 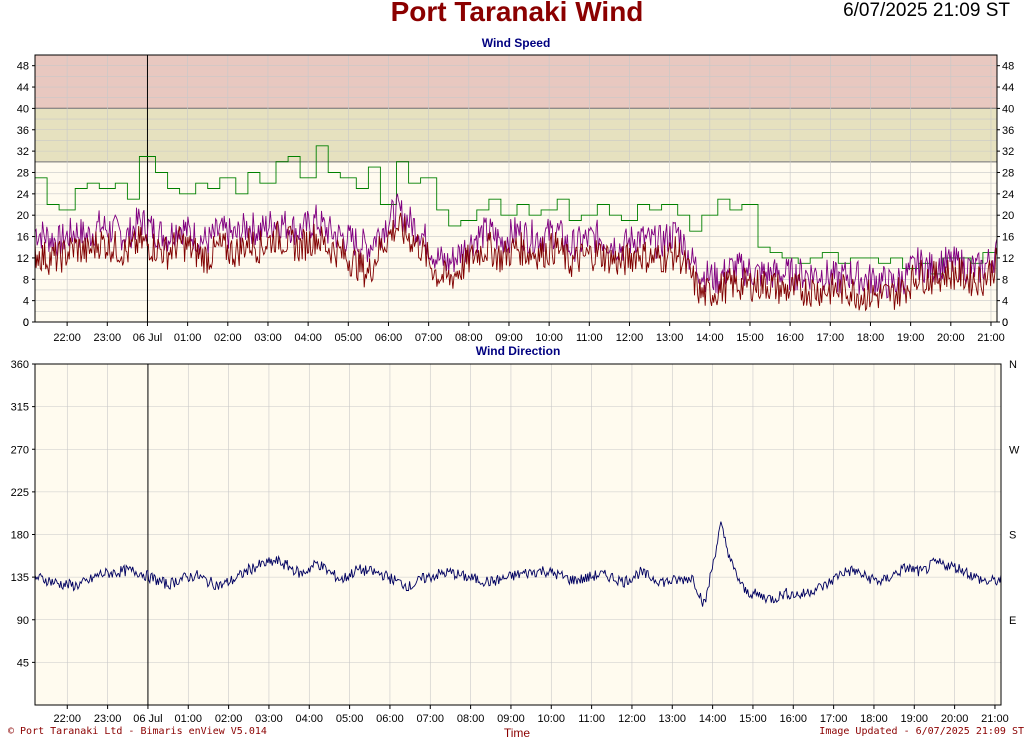 What do you see at coordinates (1008, 67) in the screenshot?
I see `y-tick-label-right: 48` at bounding box center [1008, 67].